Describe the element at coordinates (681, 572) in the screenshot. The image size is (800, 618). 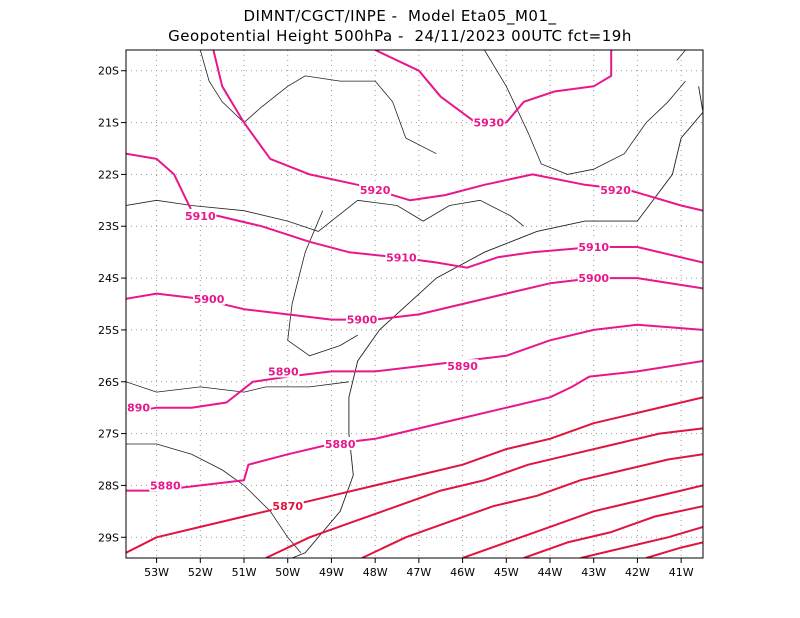
I see `lon-tick-label: 41W` at that location.